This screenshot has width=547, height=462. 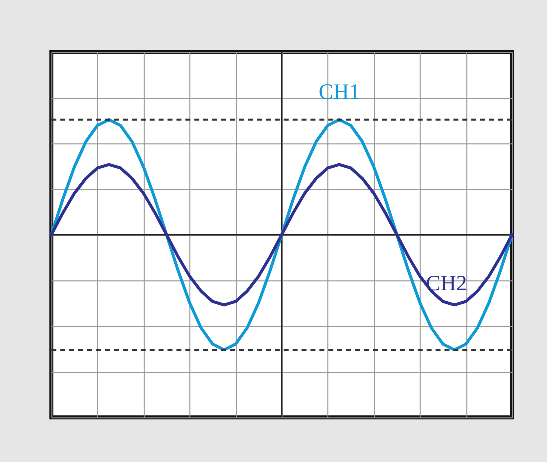 I want to click on series-label: CH1, so click(x=339, y=92).